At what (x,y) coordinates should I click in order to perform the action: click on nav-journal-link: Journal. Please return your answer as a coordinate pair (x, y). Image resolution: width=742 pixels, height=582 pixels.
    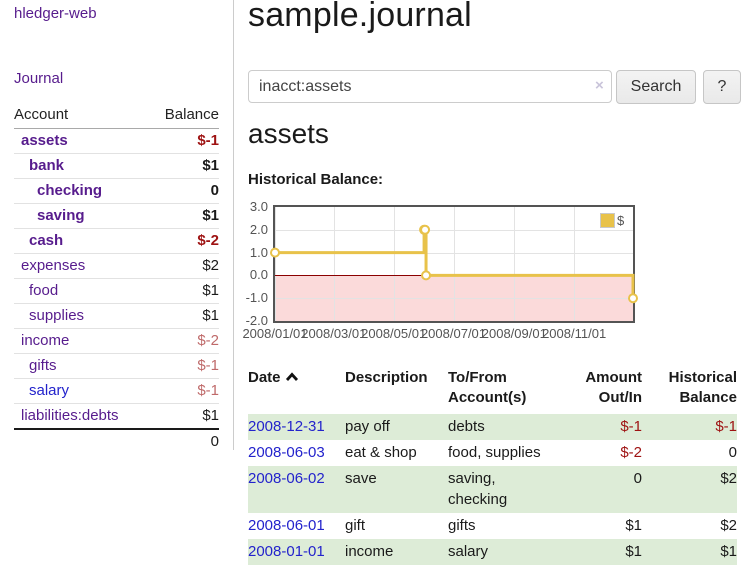
    Looking at the image, I should click on (39, 78).